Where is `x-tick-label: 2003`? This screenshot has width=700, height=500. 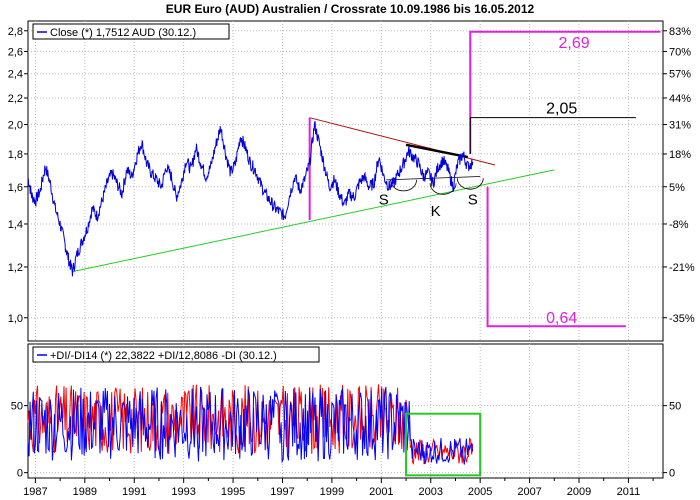 x-tick-label: 2003 is located at coordinates (431, 492).